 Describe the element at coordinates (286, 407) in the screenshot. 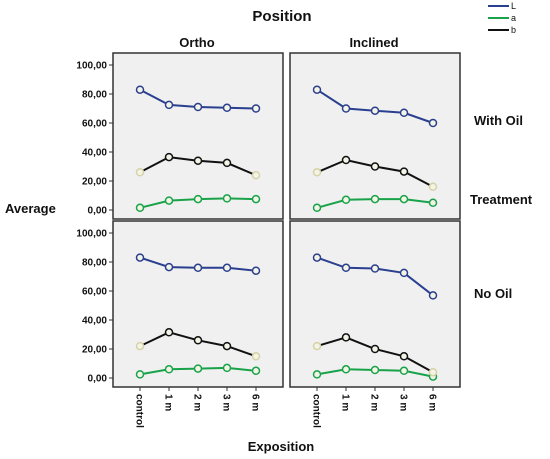

I see `x-axis-ticks: control 1 m 2 m 3 m 6 m control 1 m 2 m 3 m 6 m` at that location.